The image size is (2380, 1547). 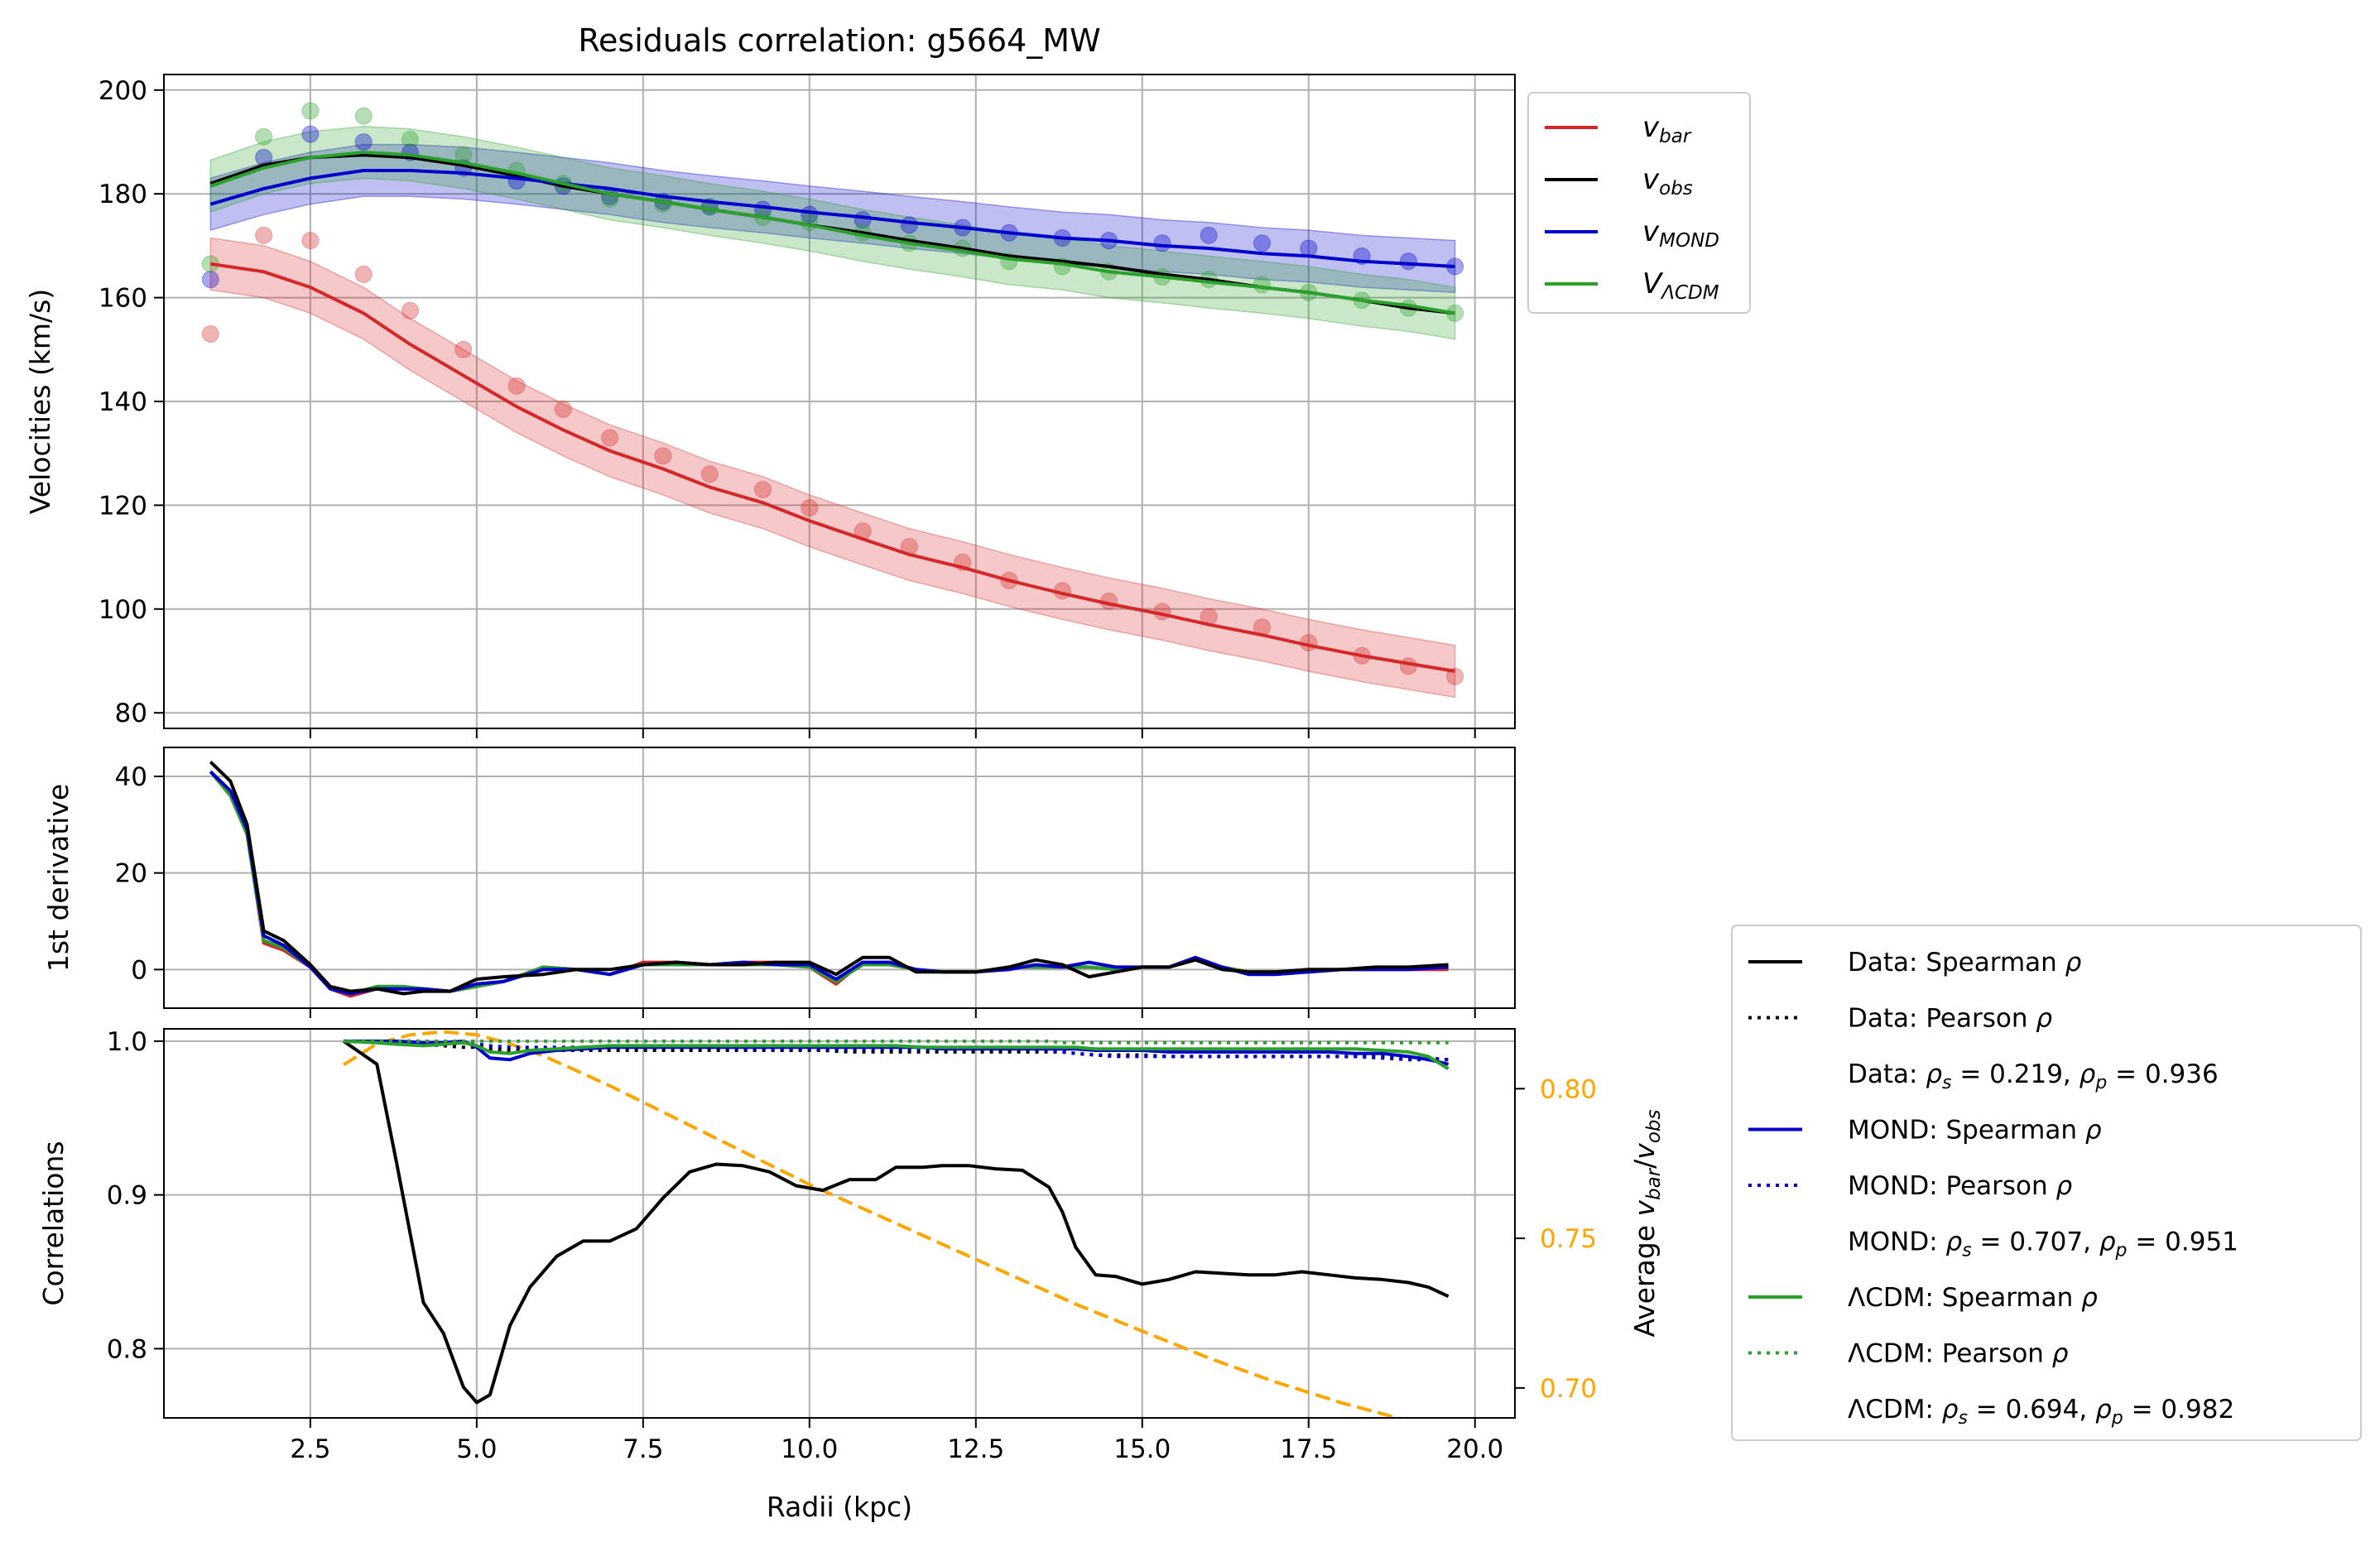 What do you see at coordinates (123, 91) in the screenshot?
I see `y-tick-label: 200` at bounding box center [123, 91].